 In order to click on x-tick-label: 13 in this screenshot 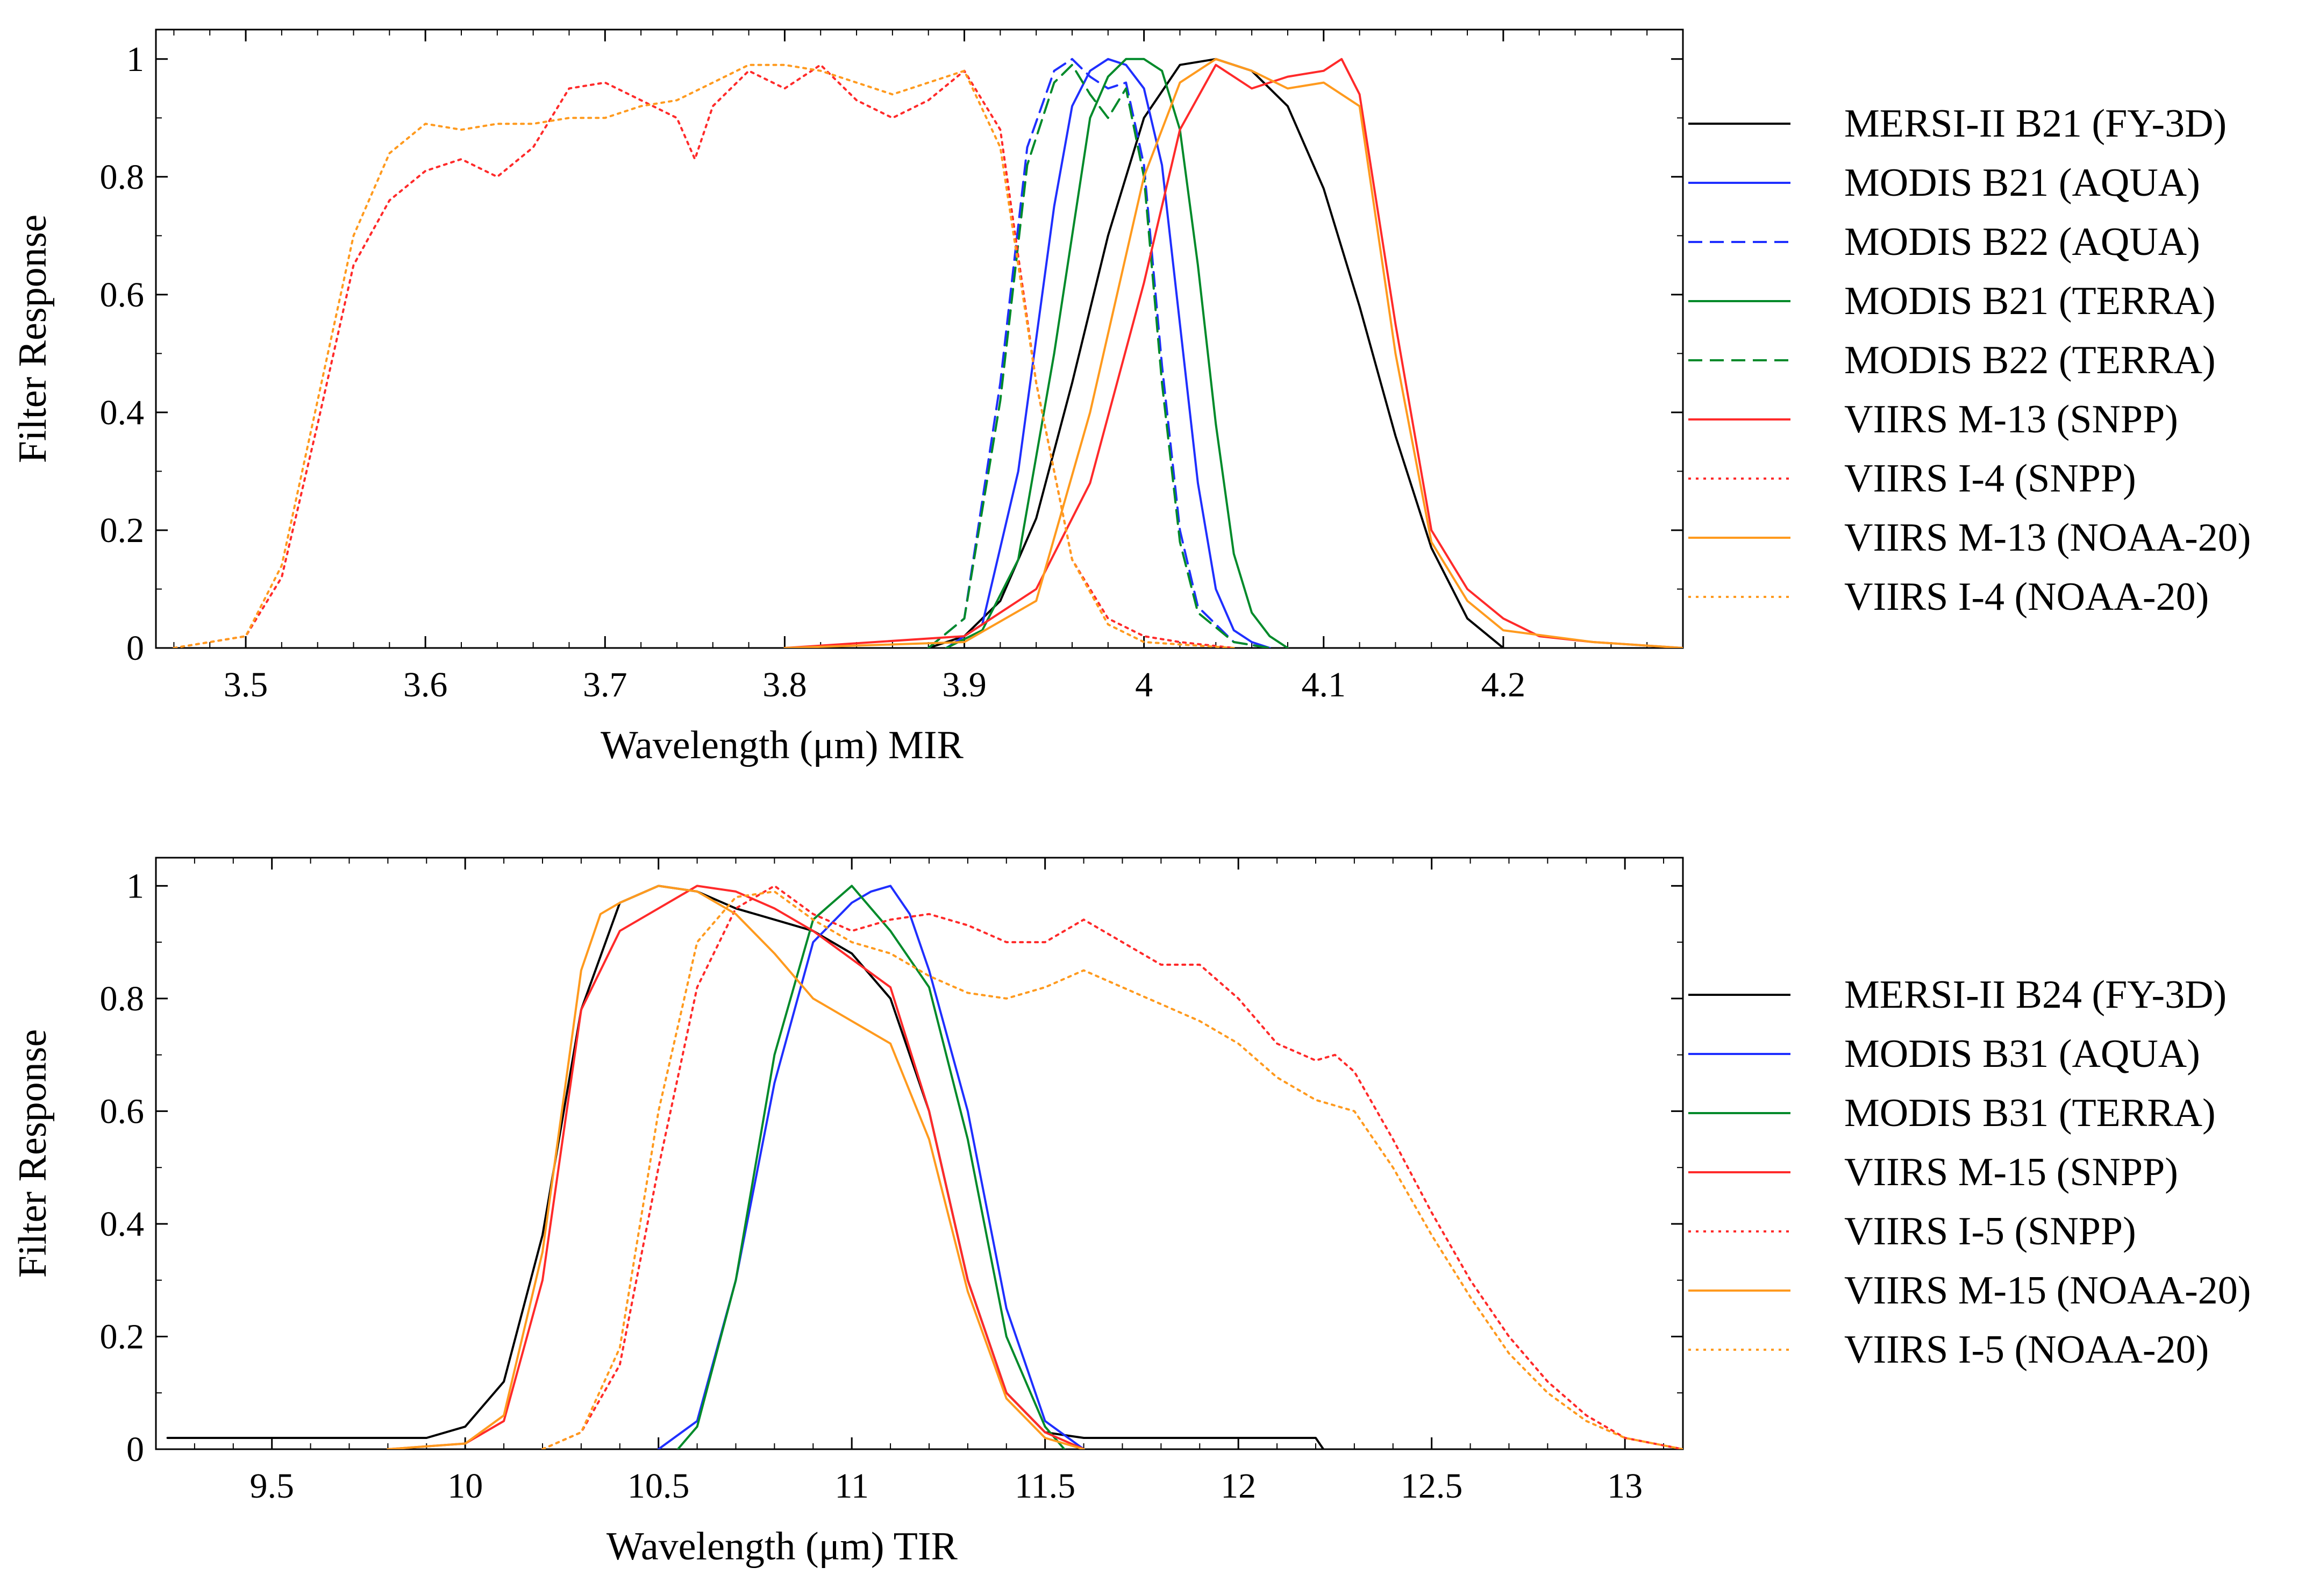, I will do `click(1625, 1486)`.